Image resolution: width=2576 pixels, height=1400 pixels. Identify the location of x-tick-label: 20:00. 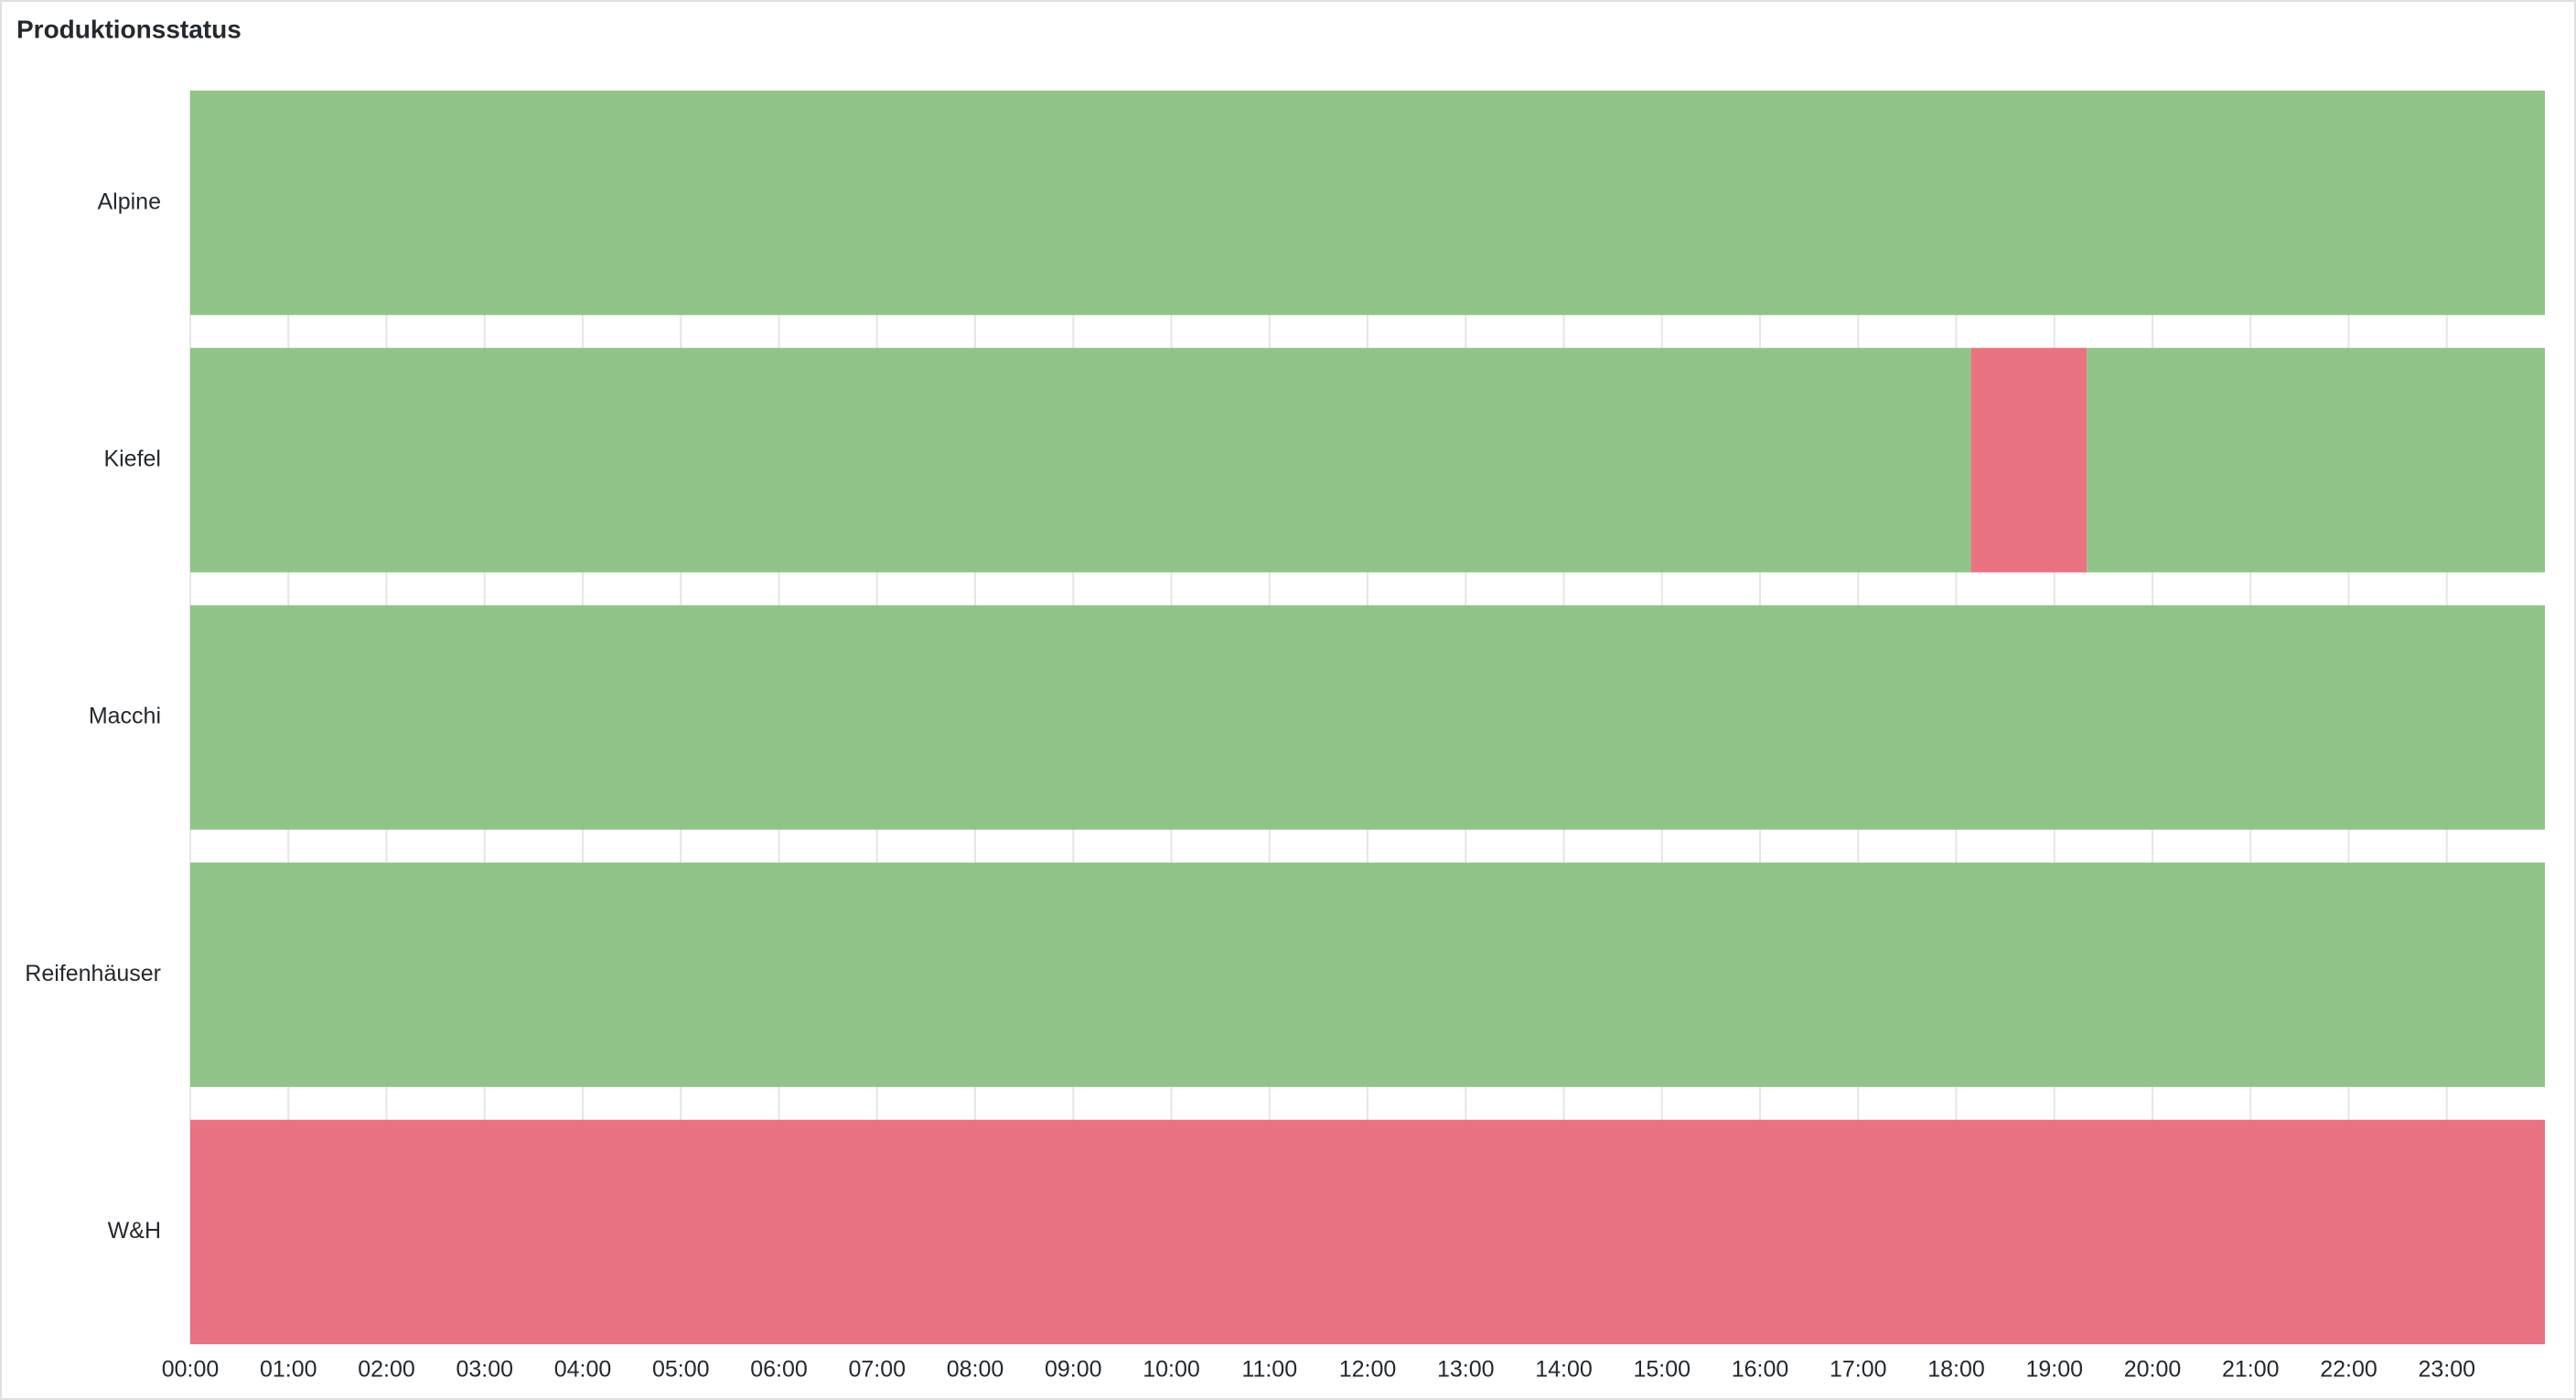
(2153, 1370).